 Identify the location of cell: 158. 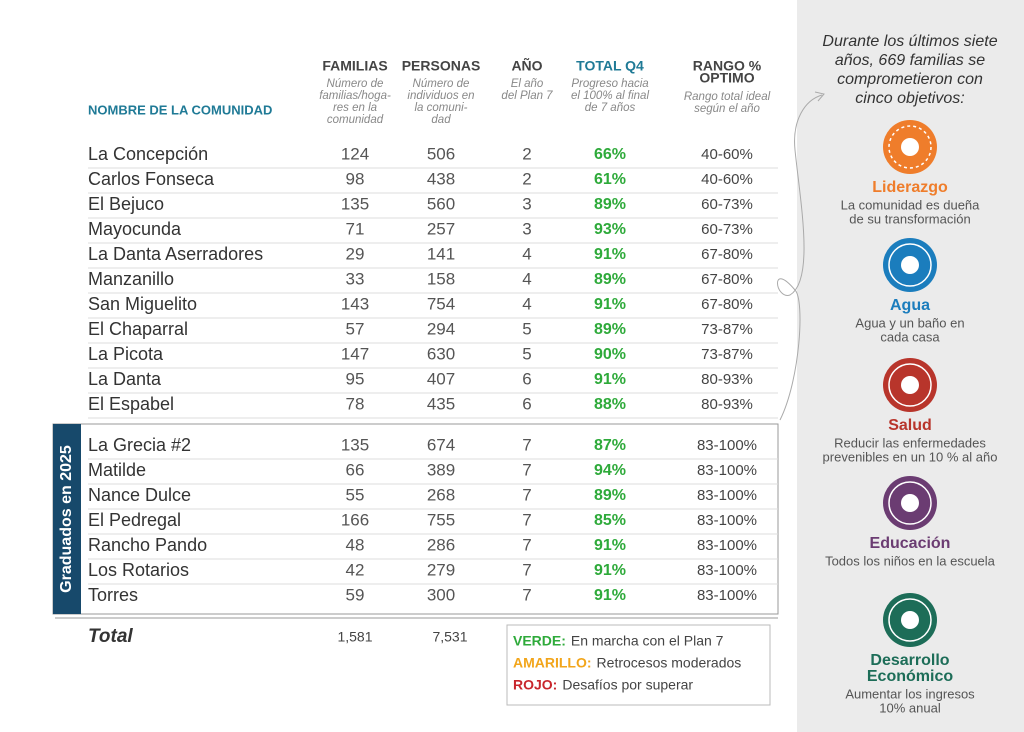
(441, 278).